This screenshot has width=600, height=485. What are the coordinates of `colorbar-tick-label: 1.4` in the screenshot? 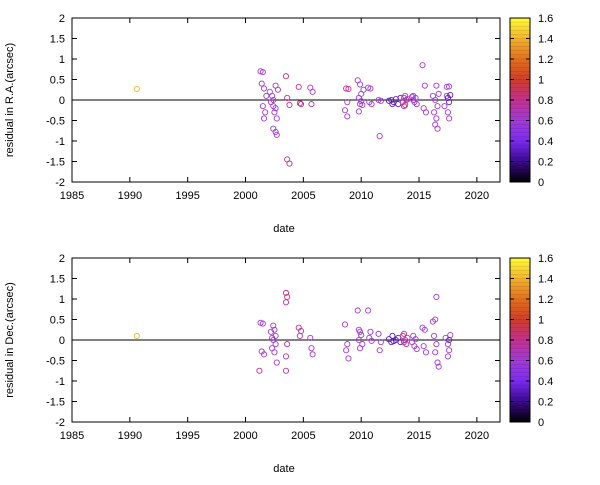 It's located at (545, 280).